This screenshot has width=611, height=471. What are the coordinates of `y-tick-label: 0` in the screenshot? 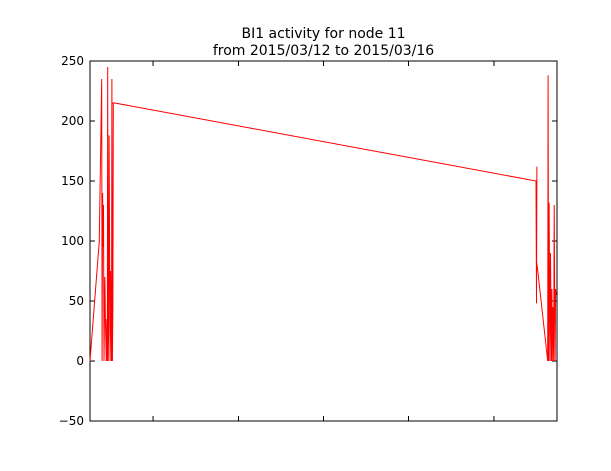 It's located at (80, 361).